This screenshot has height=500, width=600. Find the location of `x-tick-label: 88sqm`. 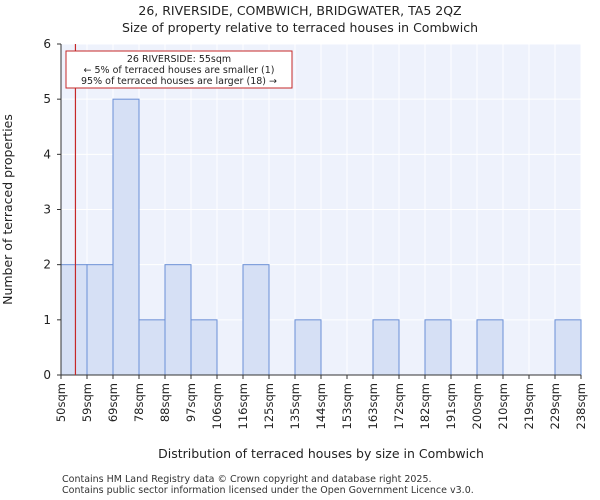

x-tick-label: 88sqm is located at coordinates (165, 402).